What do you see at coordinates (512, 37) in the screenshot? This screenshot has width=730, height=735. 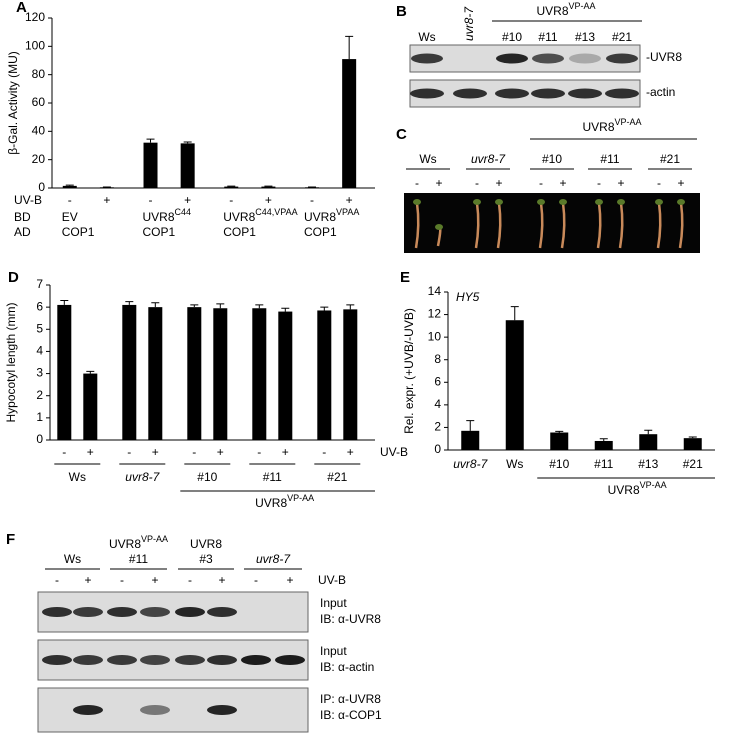 I see `lane-label: #10` at bounding box center [512, 37].